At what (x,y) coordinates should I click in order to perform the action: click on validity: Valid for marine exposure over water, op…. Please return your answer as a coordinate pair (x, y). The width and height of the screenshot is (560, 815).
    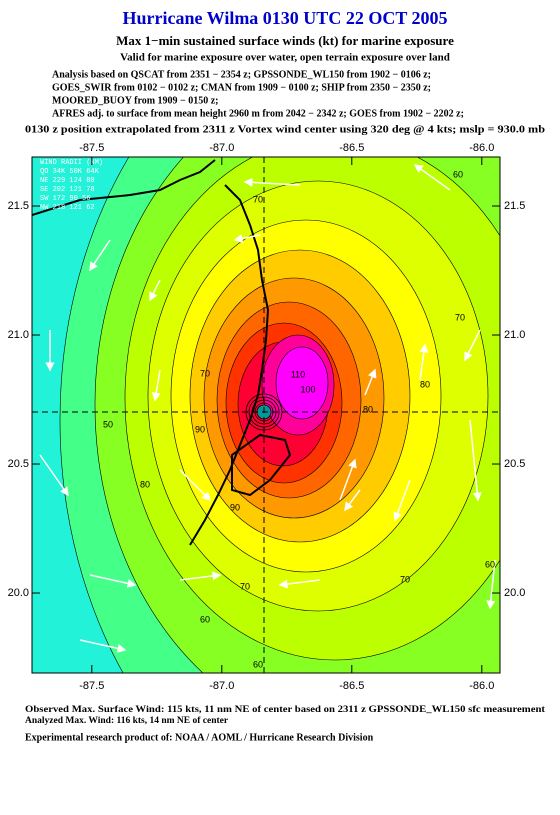
    Looking at the image, I should click on (285, 58).